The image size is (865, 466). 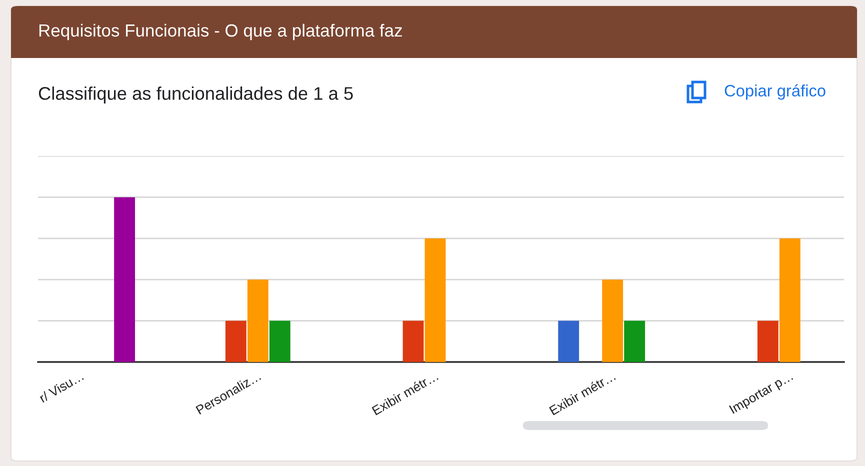 I want to click on text: Copiar gráfico, so click(x=775, y=92).